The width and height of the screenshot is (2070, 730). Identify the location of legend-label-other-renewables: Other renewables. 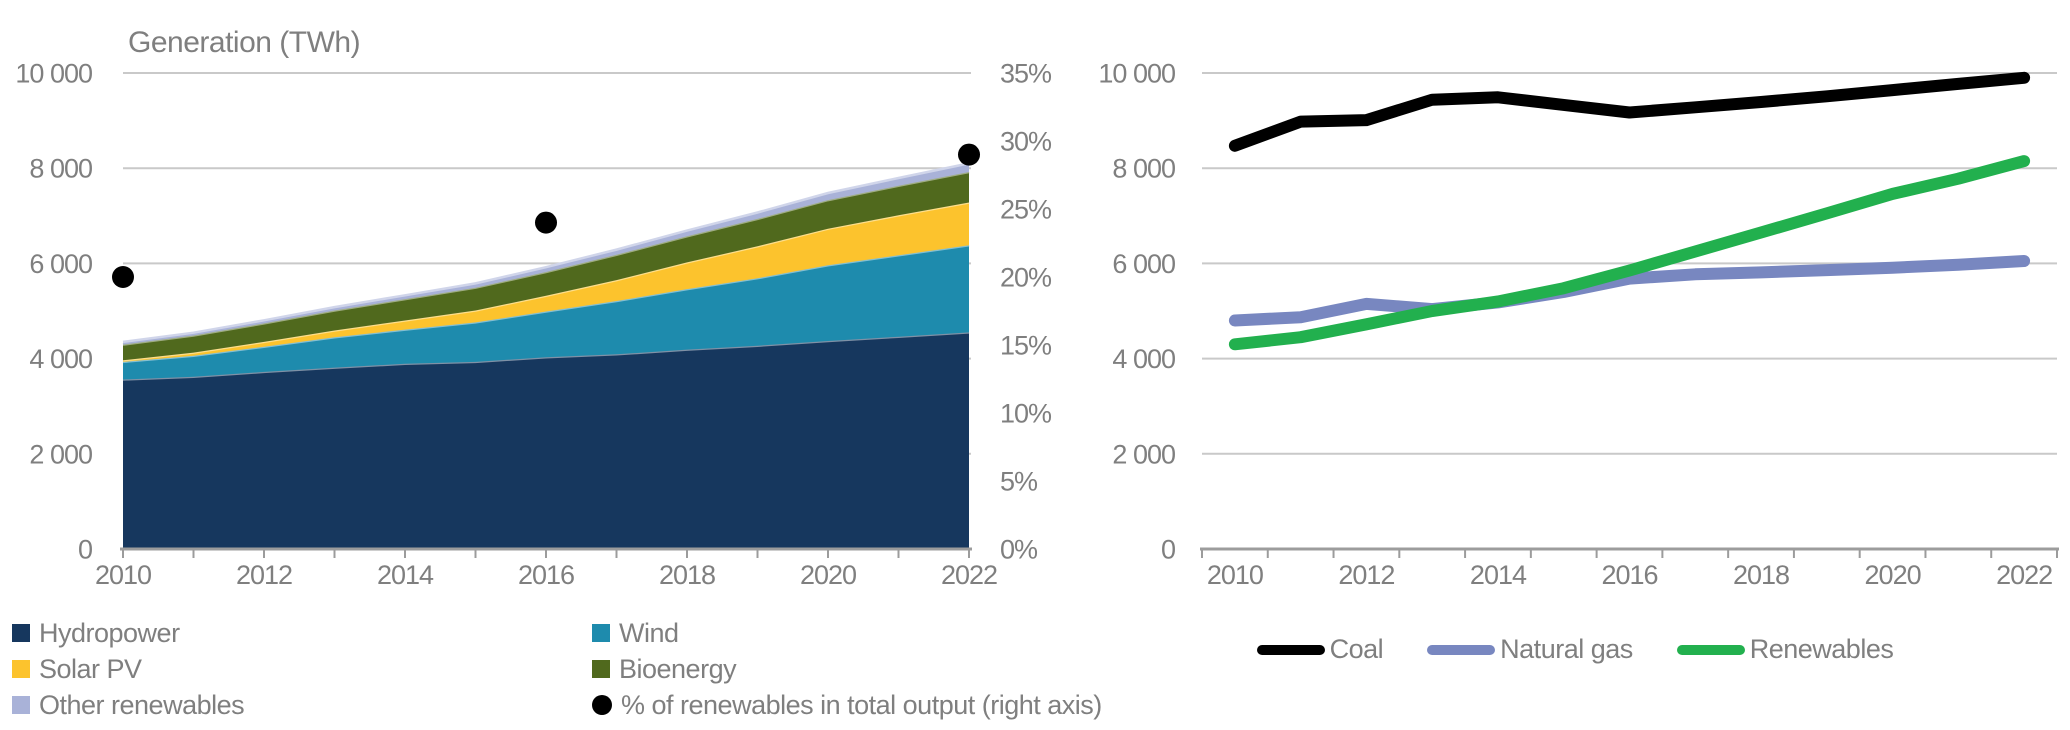
(142, 704).